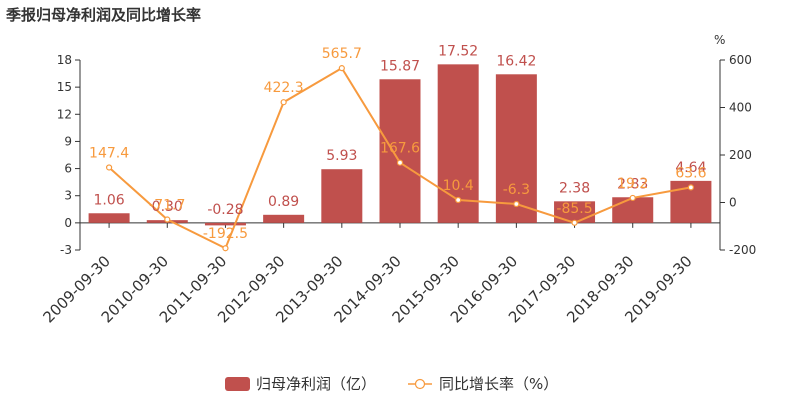  I want to click on line-value-label: 10.4, so click(458, 186).